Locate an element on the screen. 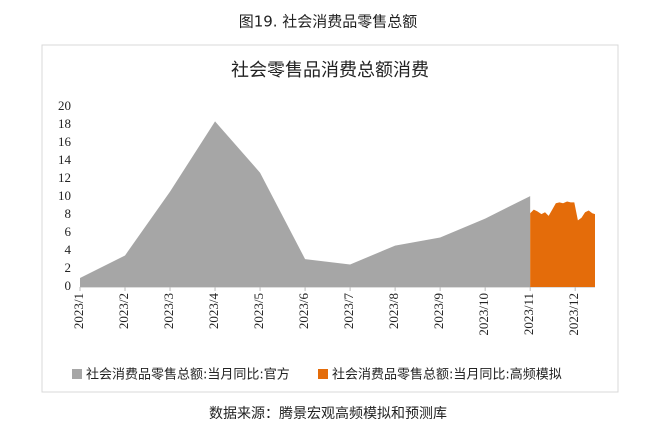 The height and width of the screenshot is (423, 656). y-tick-label: 4 is located at coordinates (68, 249).